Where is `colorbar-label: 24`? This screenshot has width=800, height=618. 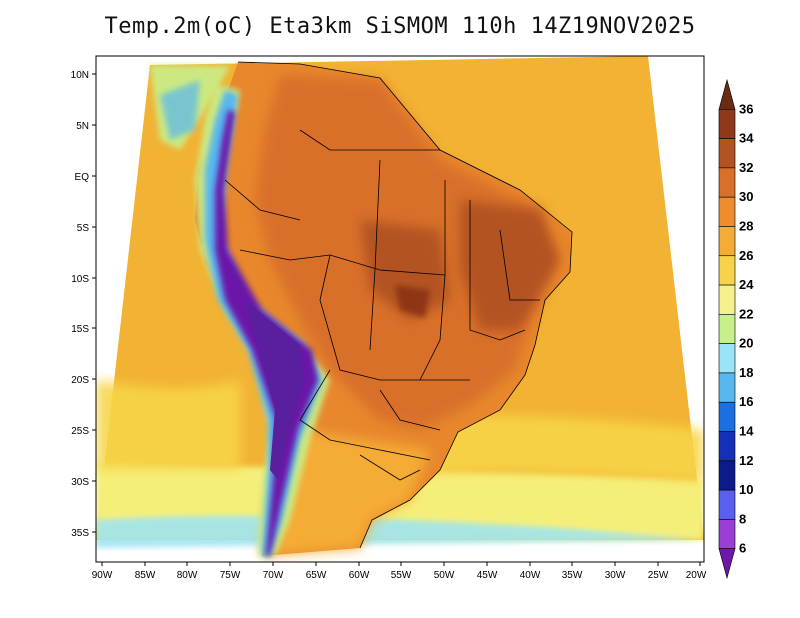 colorbar-label: 24 is located at coordinates (746, 284).